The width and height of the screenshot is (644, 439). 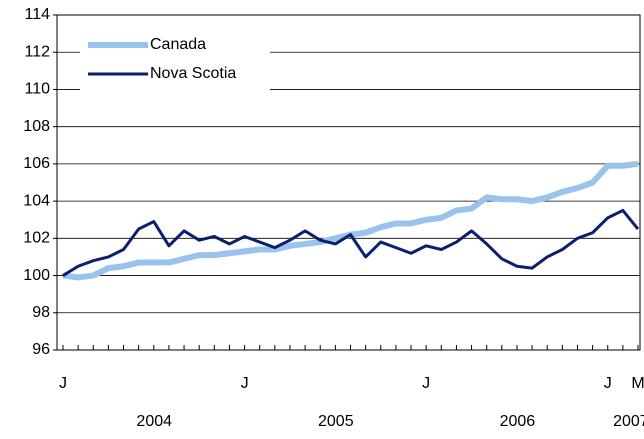 I want to click on legend-box, so click(x=175, y=60).